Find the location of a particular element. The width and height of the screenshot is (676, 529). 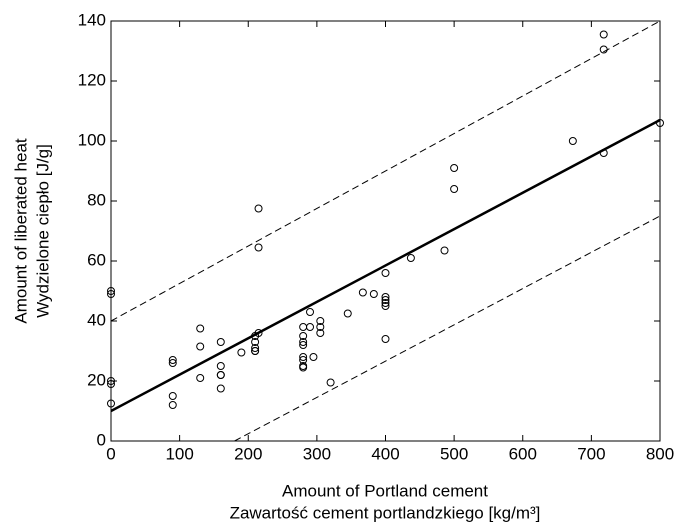

x-tick-label: 600 is located at coordinates (523, 453).